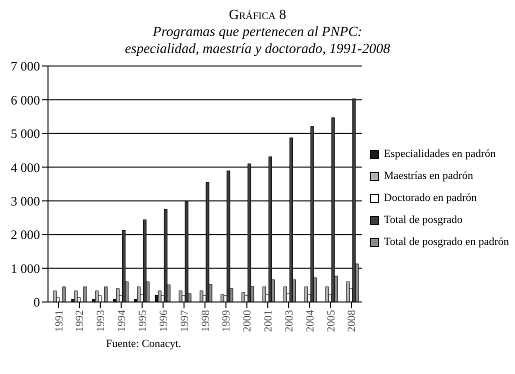  What do you see at coordinates (440, 154) in the screenshot?
I see `legend-label: Especialidades en padrón` at bounding box center [440, 154].